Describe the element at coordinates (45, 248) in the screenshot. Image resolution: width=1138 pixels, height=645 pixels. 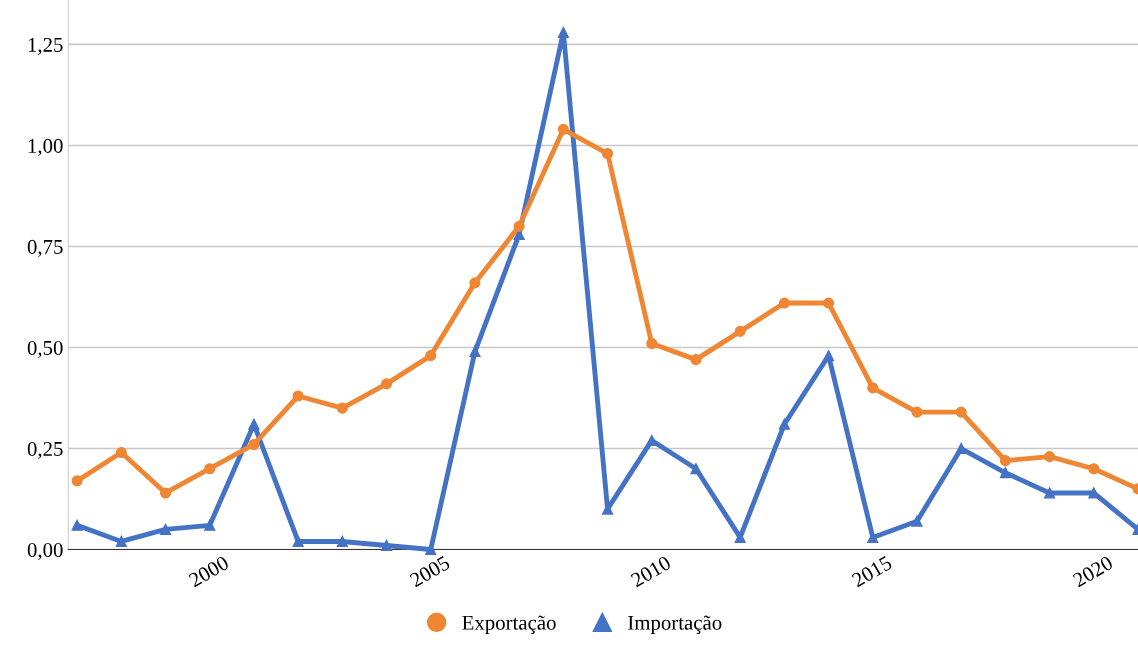
I see `y-tick-label: 0,75` at that location.